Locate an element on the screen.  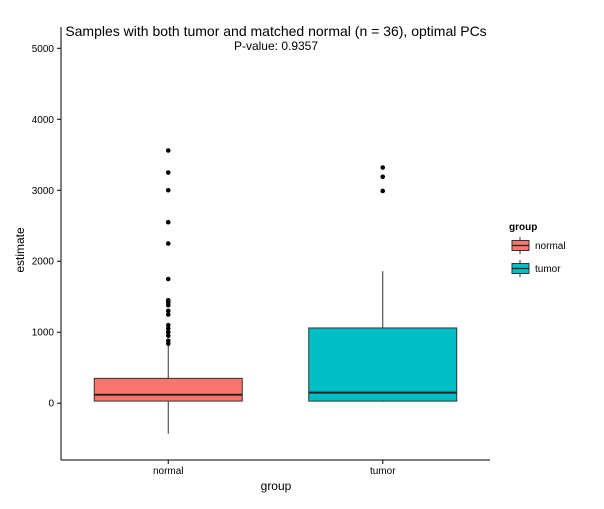
legend: normal tumor is located at coordinates (538, 257).